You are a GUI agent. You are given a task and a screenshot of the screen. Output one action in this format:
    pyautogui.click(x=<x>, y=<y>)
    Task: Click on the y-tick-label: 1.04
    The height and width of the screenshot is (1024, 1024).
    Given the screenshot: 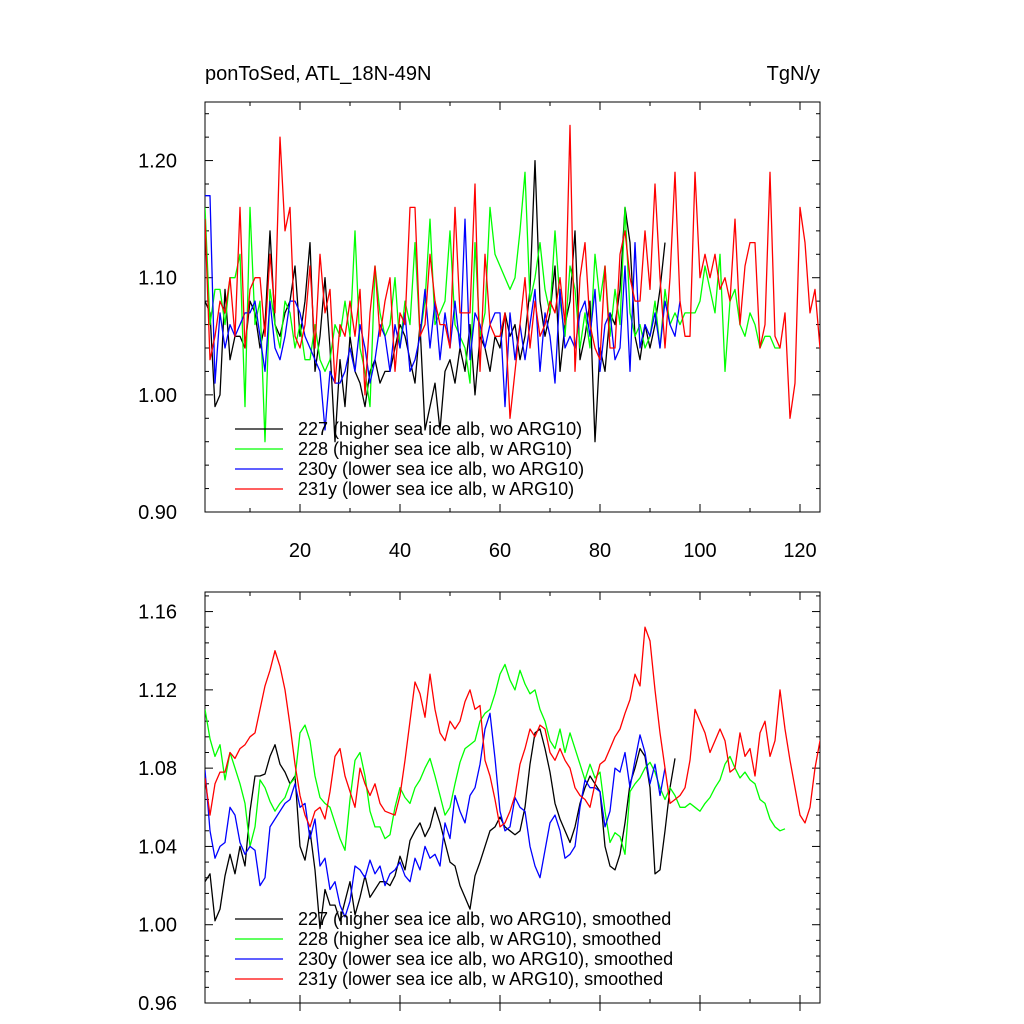 What is the action you would take?
    pyautogui.click(x=157, y=847)
    